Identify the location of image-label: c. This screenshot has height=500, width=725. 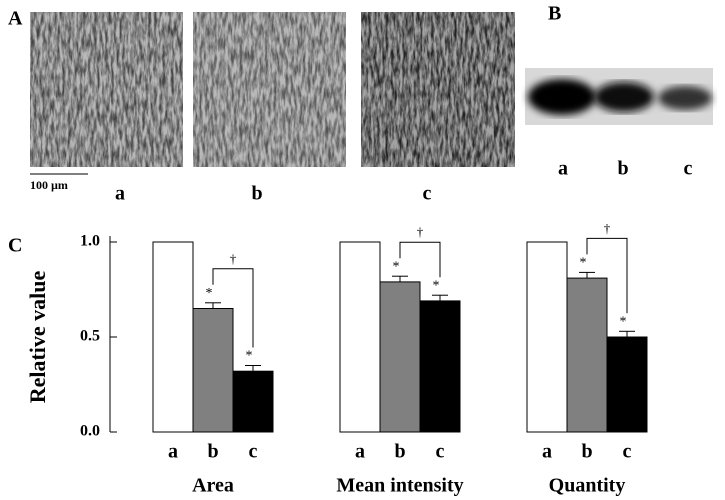
(427, 194).